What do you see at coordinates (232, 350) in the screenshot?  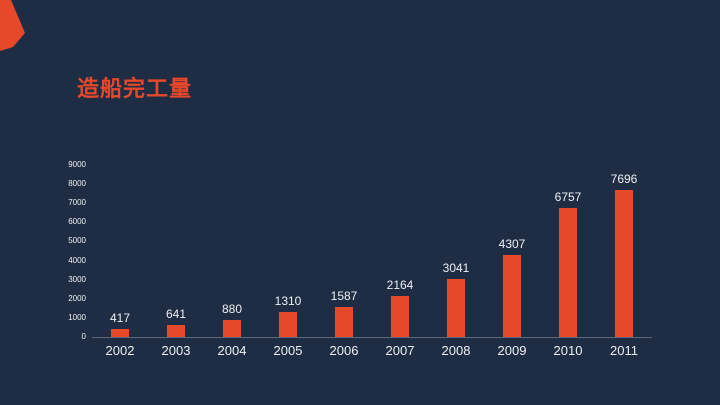 I see `x-axis-label-2004: 2004` at bounding box center [232, 350].